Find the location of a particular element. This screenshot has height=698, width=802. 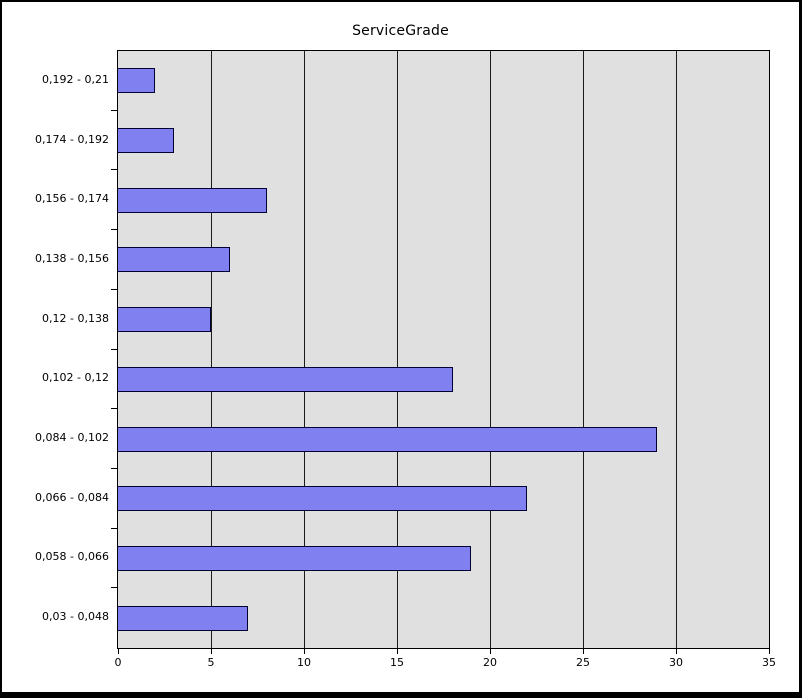

y-axis-label: 0,058 - 0,066 is located at coordinates (72, 556).